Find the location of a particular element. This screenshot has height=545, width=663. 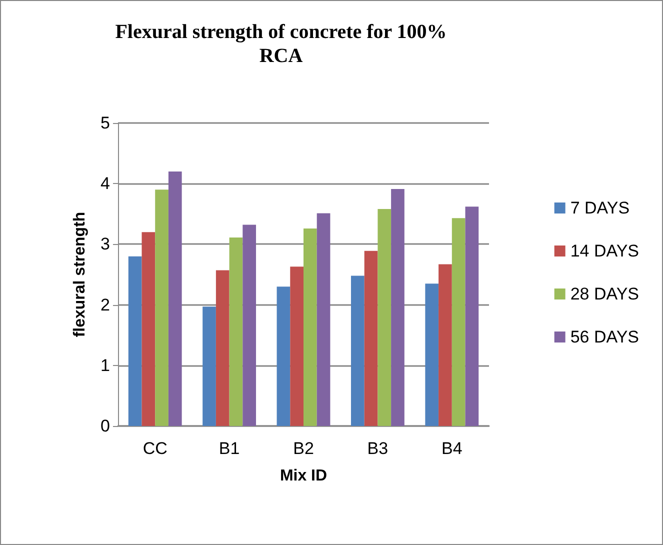

y-tick-label: 5 is located at coordinates (105, 123).